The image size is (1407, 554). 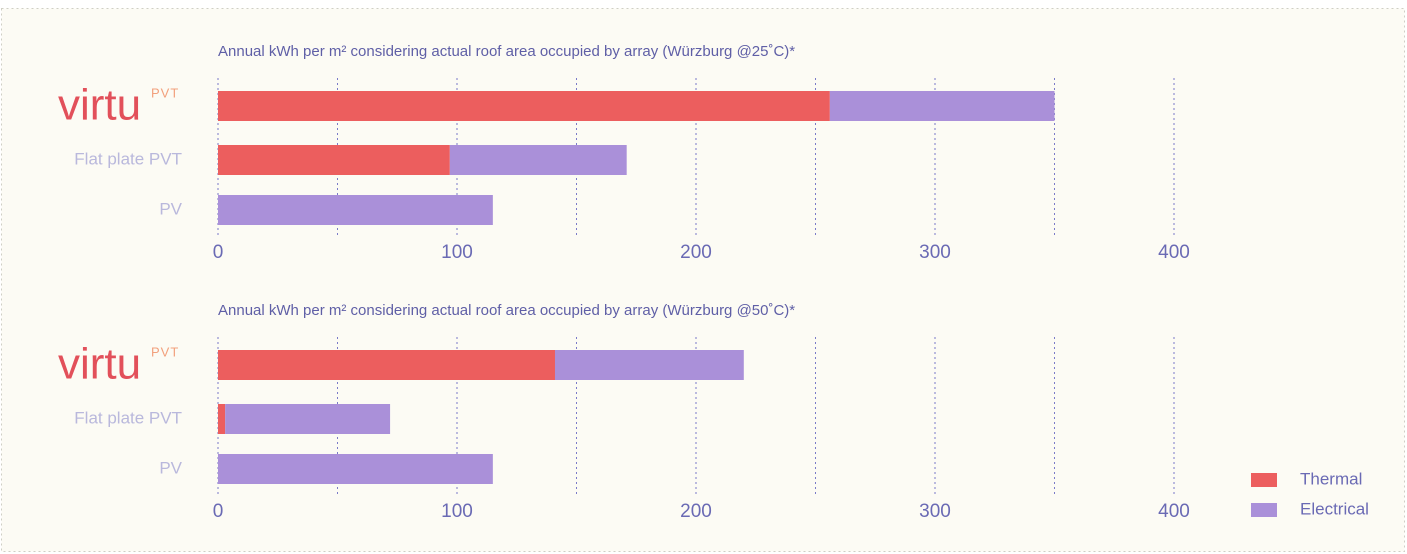 I want to click on legend-label: Electrical, so click(x=1334, y=508).